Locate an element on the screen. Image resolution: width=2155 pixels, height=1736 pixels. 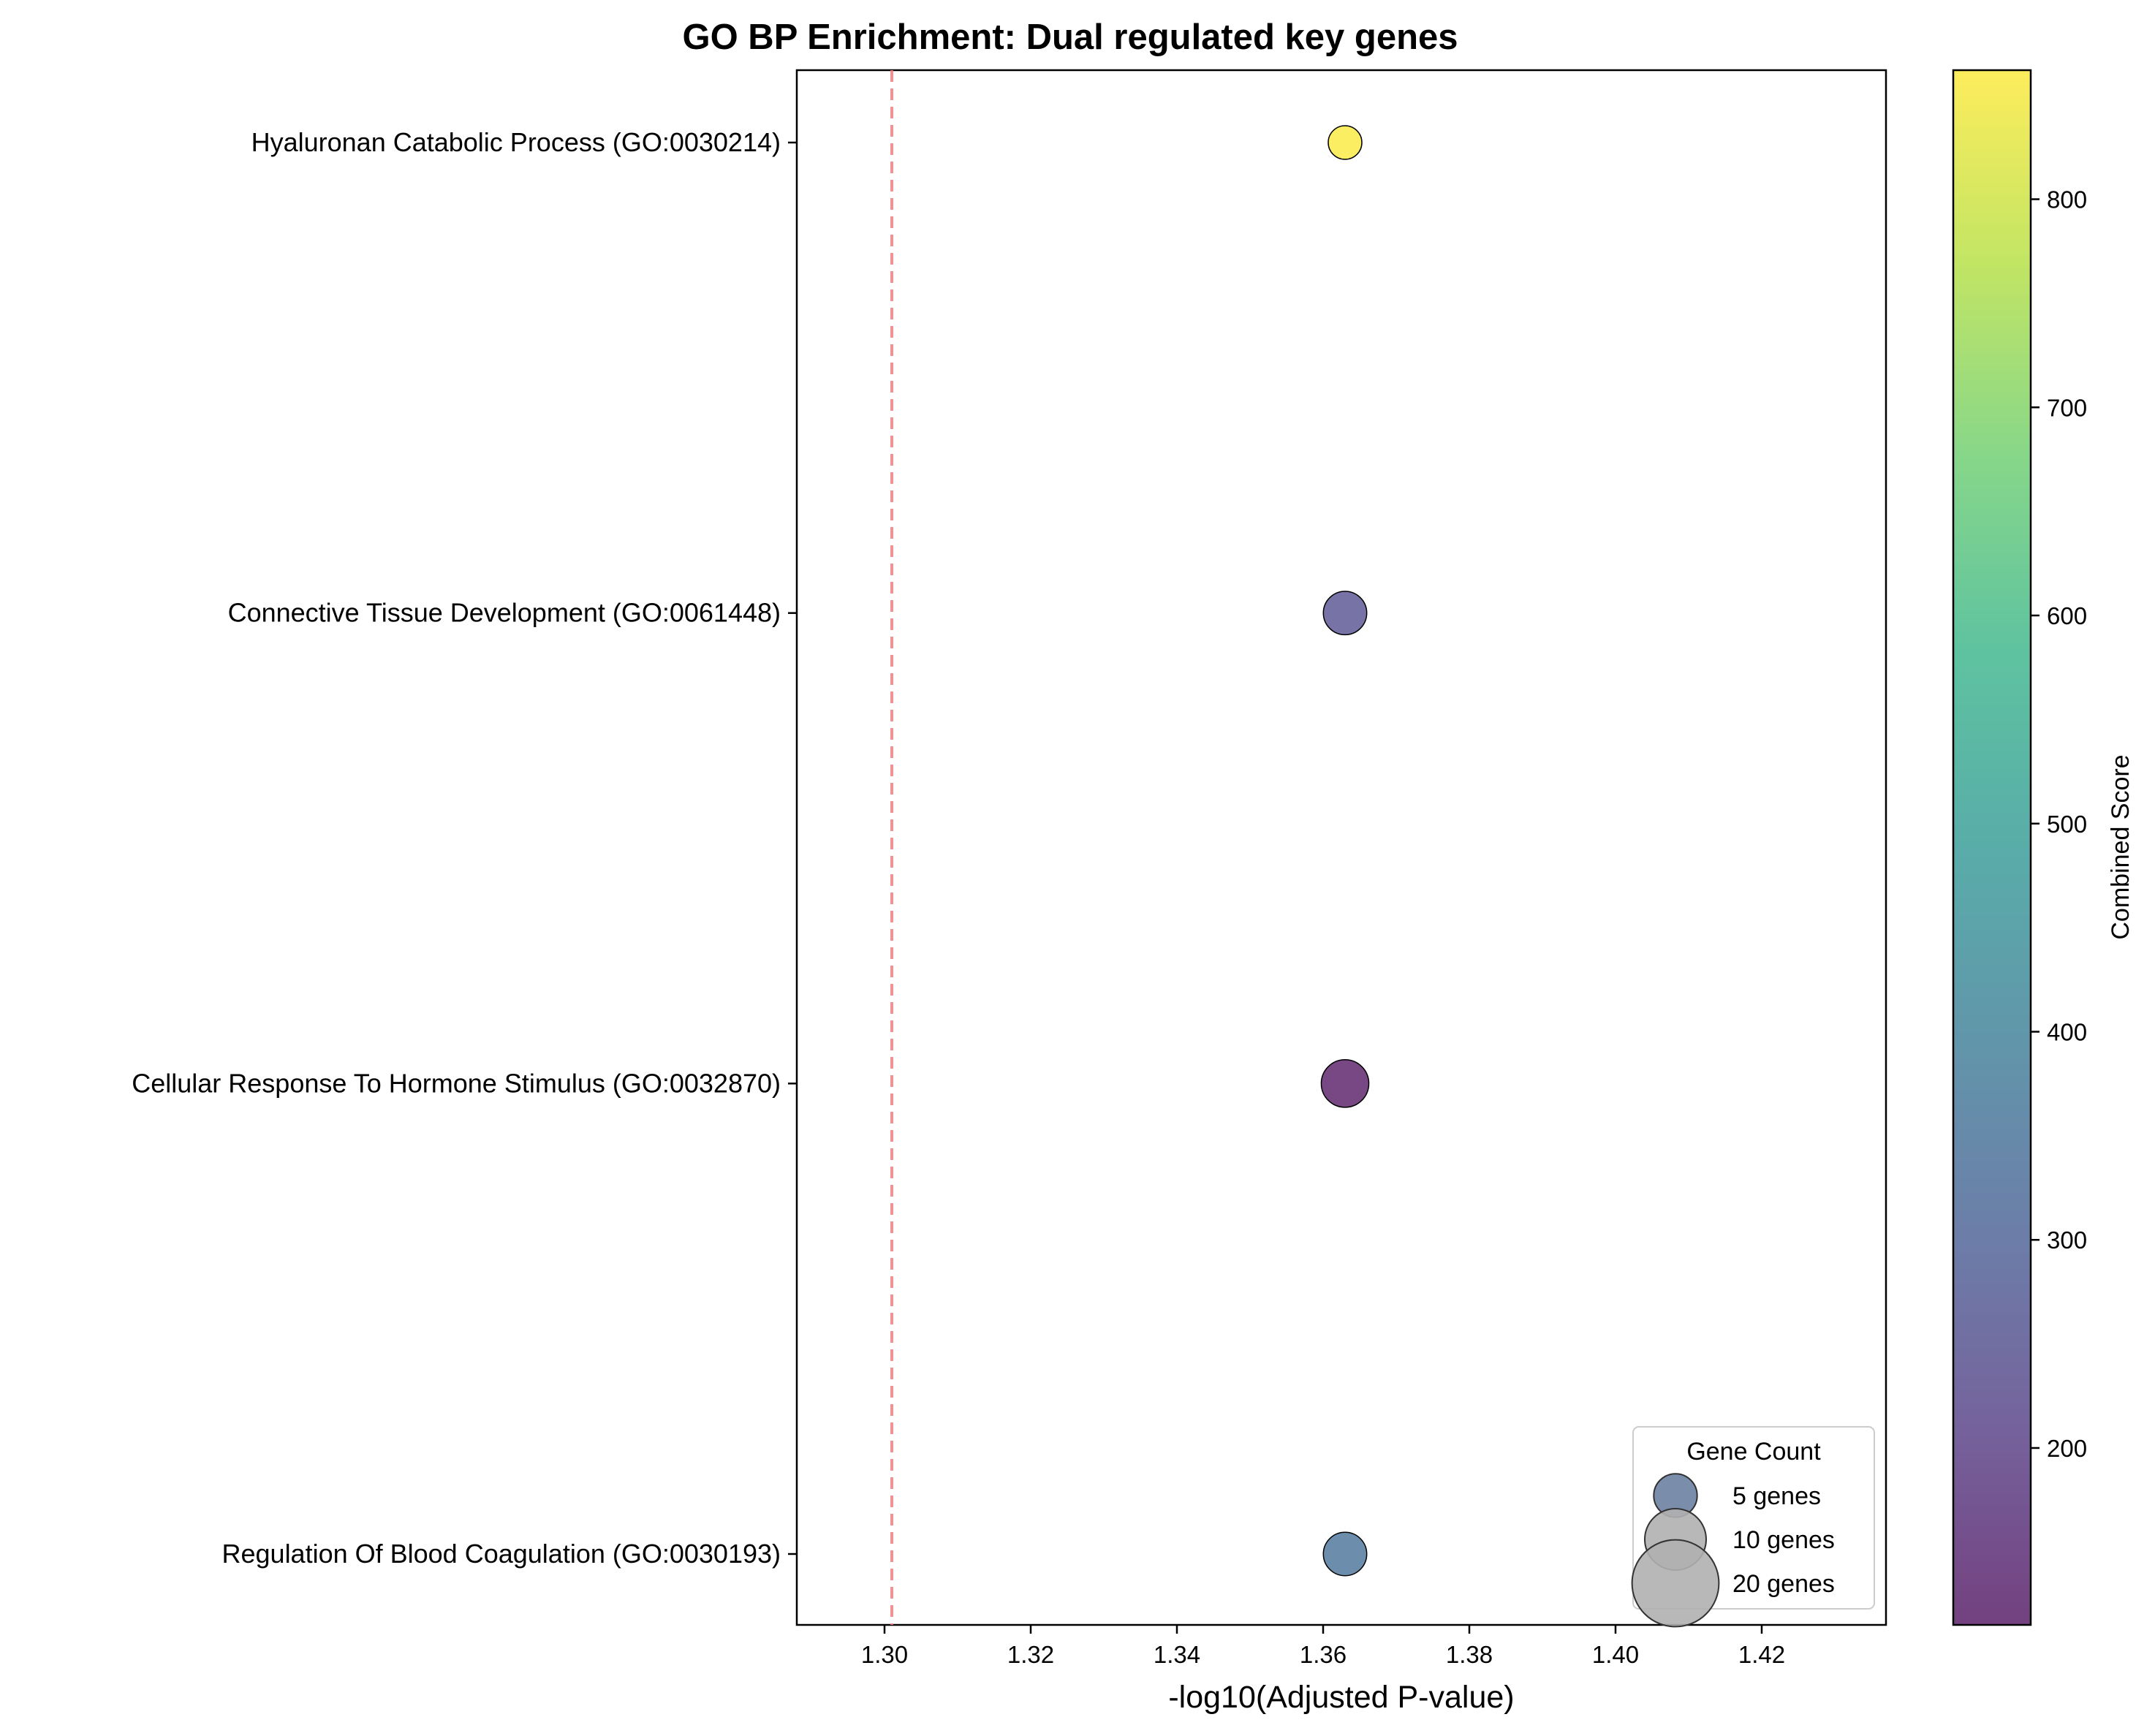
x-tick-label: 1.30 is located at coordinates (884, 1655).